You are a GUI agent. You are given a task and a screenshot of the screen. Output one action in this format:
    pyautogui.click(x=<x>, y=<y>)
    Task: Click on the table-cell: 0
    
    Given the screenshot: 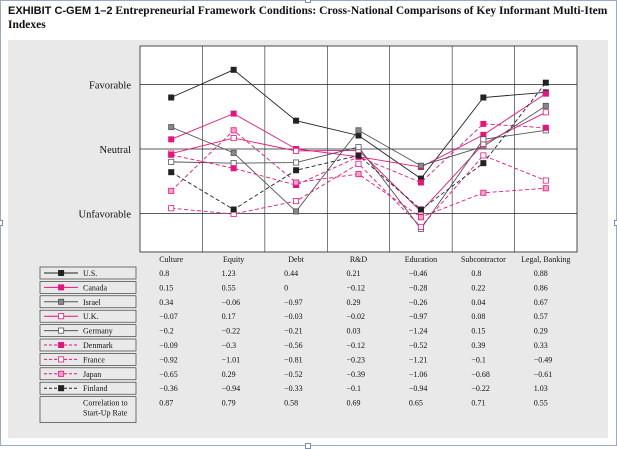 What is the action you would take?
    pyautogui.click(x=286, y=287)
    